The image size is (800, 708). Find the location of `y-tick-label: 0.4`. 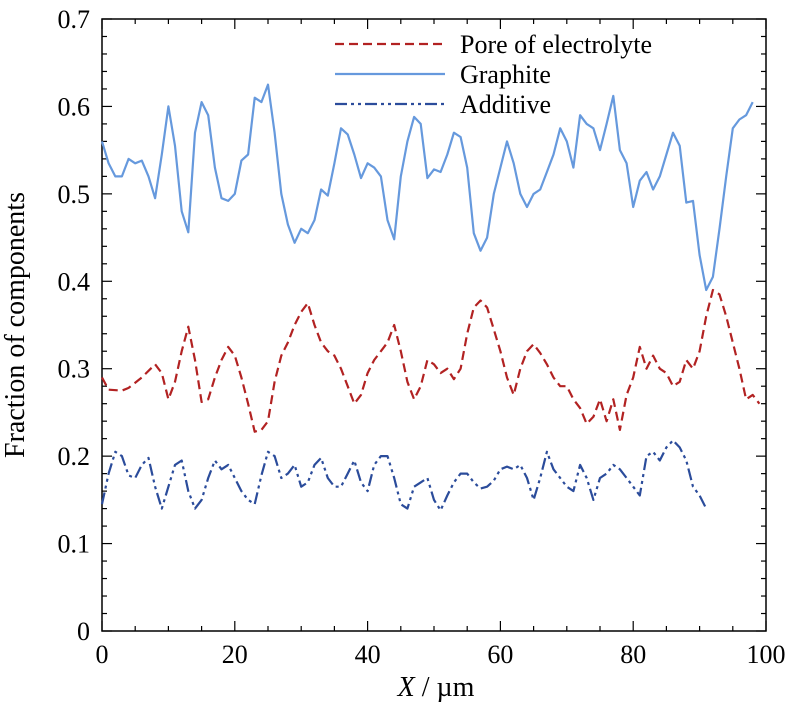

y-tick-label: 0.4 is located at coordinates (74, 281).